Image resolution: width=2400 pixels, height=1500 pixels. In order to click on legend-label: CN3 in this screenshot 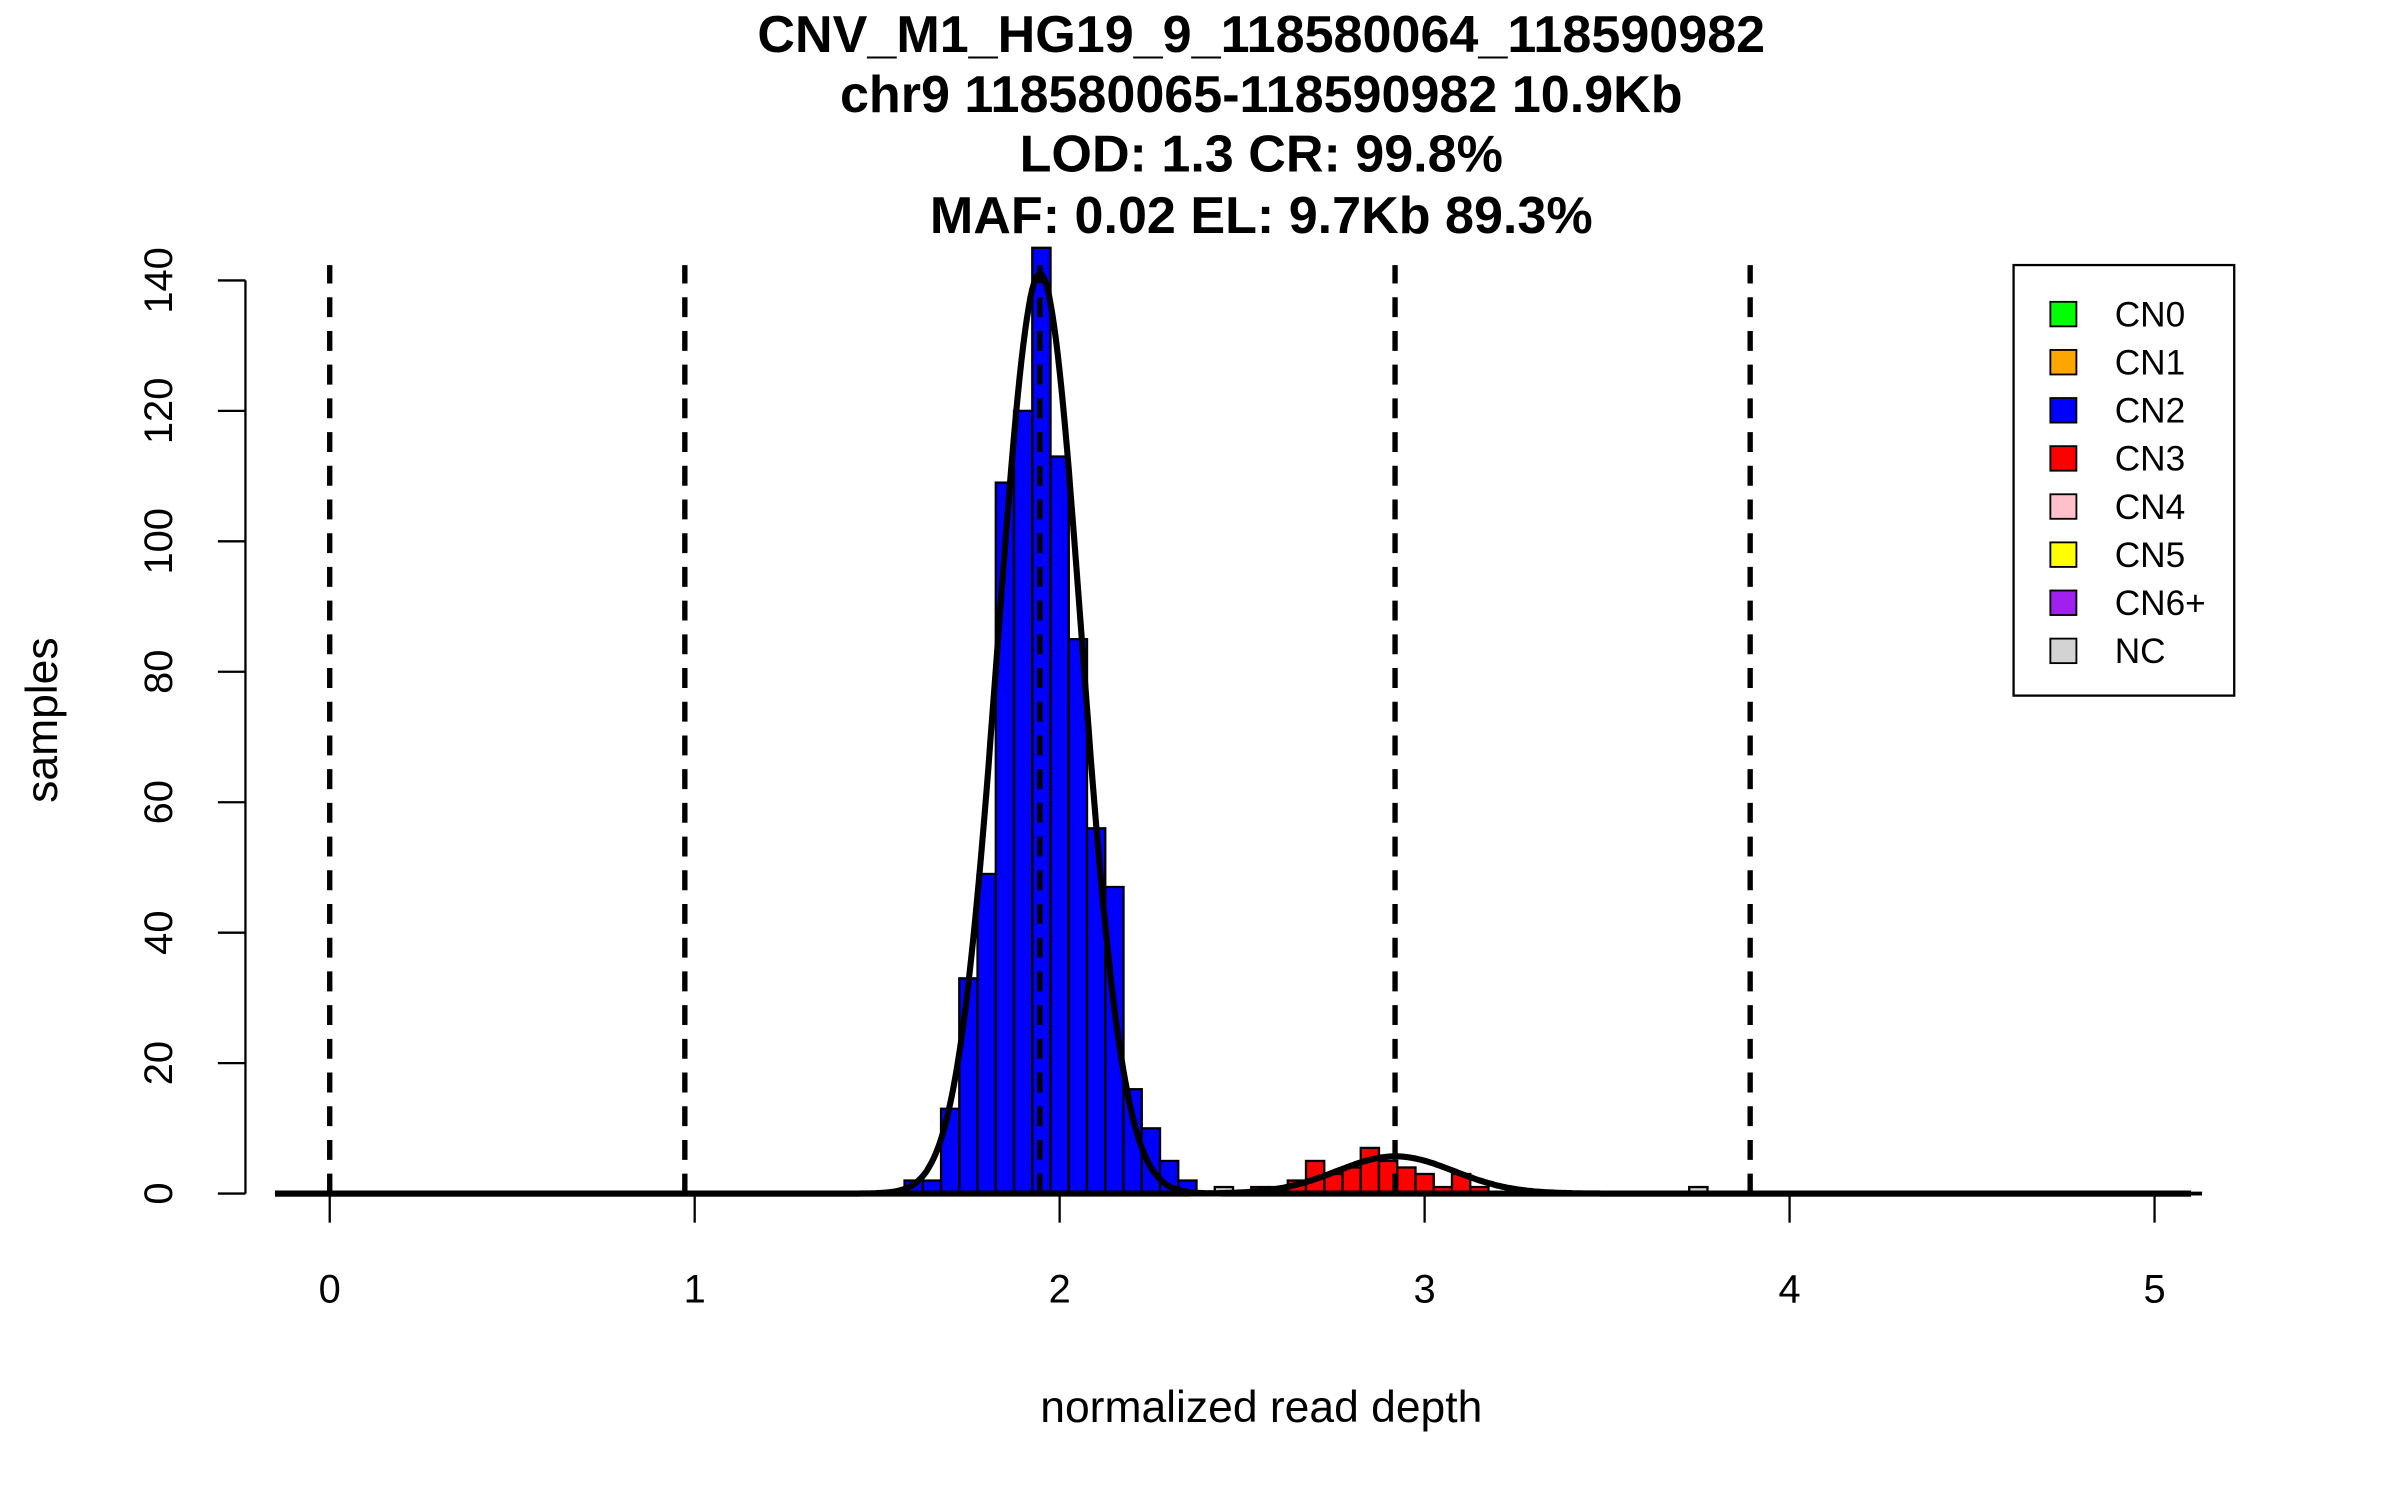, I will do `click(2150, 459)`.